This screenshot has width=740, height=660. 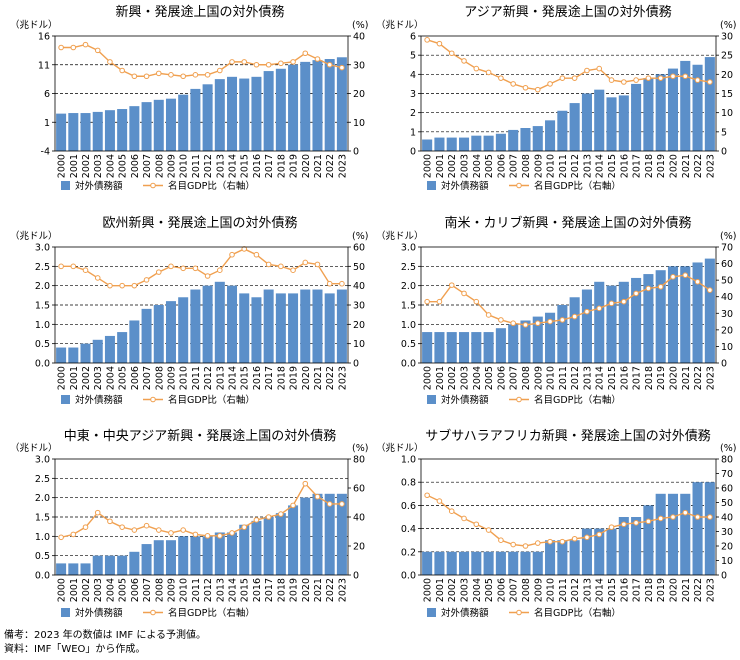 What do you see at coordinates (451, 144) in the screenshot?
I see `bar-2002` at bounding box center [451, 144].